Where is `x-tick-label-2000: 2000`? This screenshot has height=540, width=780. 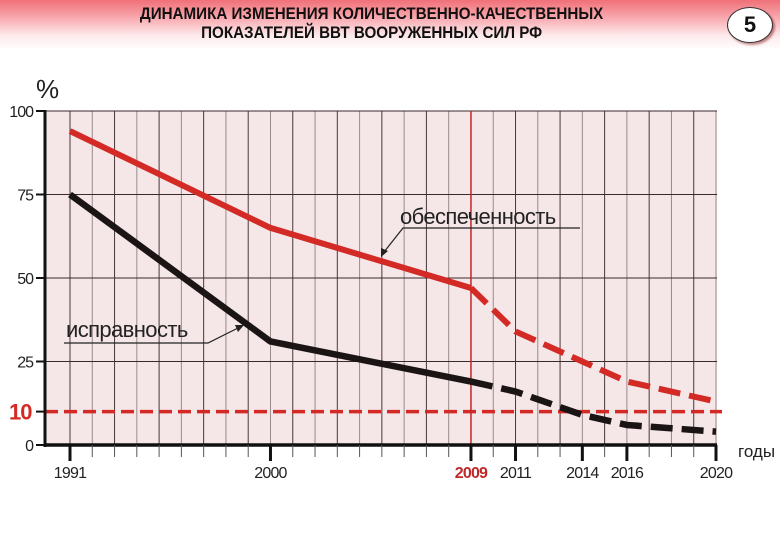
x-tick-label-2000: 2000 is located at coordinates (270, 473).